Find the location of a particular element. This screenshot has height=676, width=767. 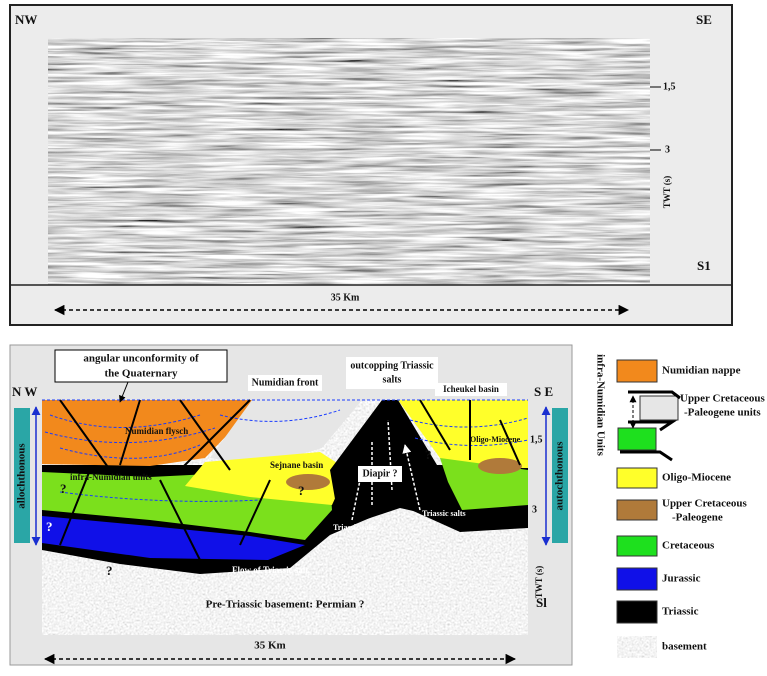

unit-label: infra-Numidian units is located at coordinates (111, 477).